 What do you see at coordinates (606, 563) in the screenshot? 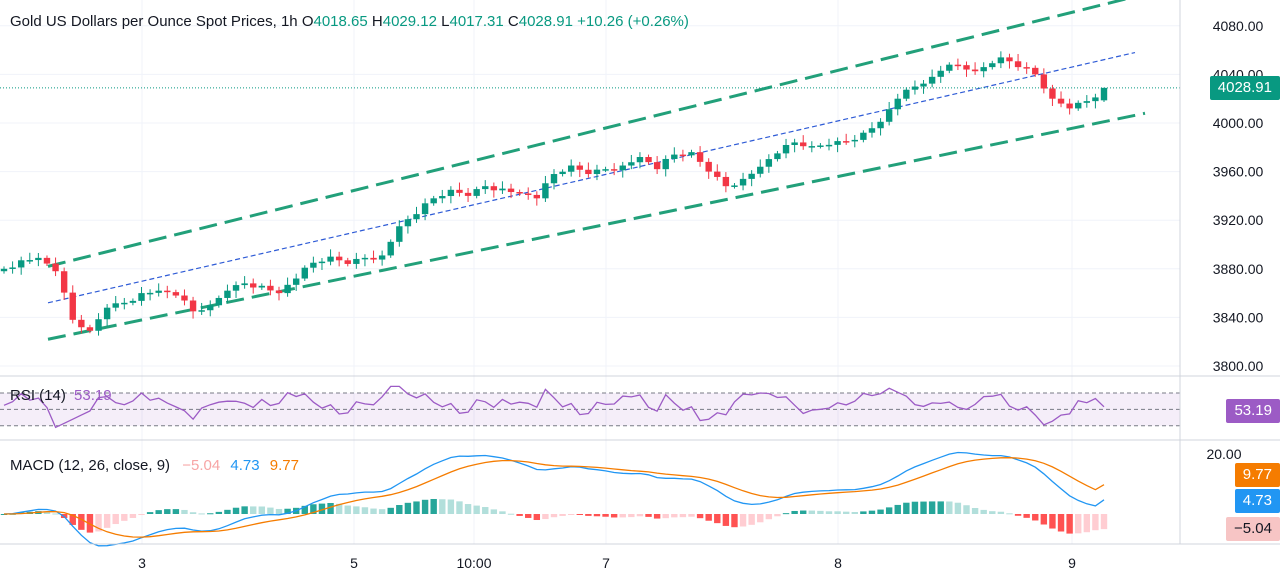
I see `time-tick-label: 7` at bounding box center [606, 563].